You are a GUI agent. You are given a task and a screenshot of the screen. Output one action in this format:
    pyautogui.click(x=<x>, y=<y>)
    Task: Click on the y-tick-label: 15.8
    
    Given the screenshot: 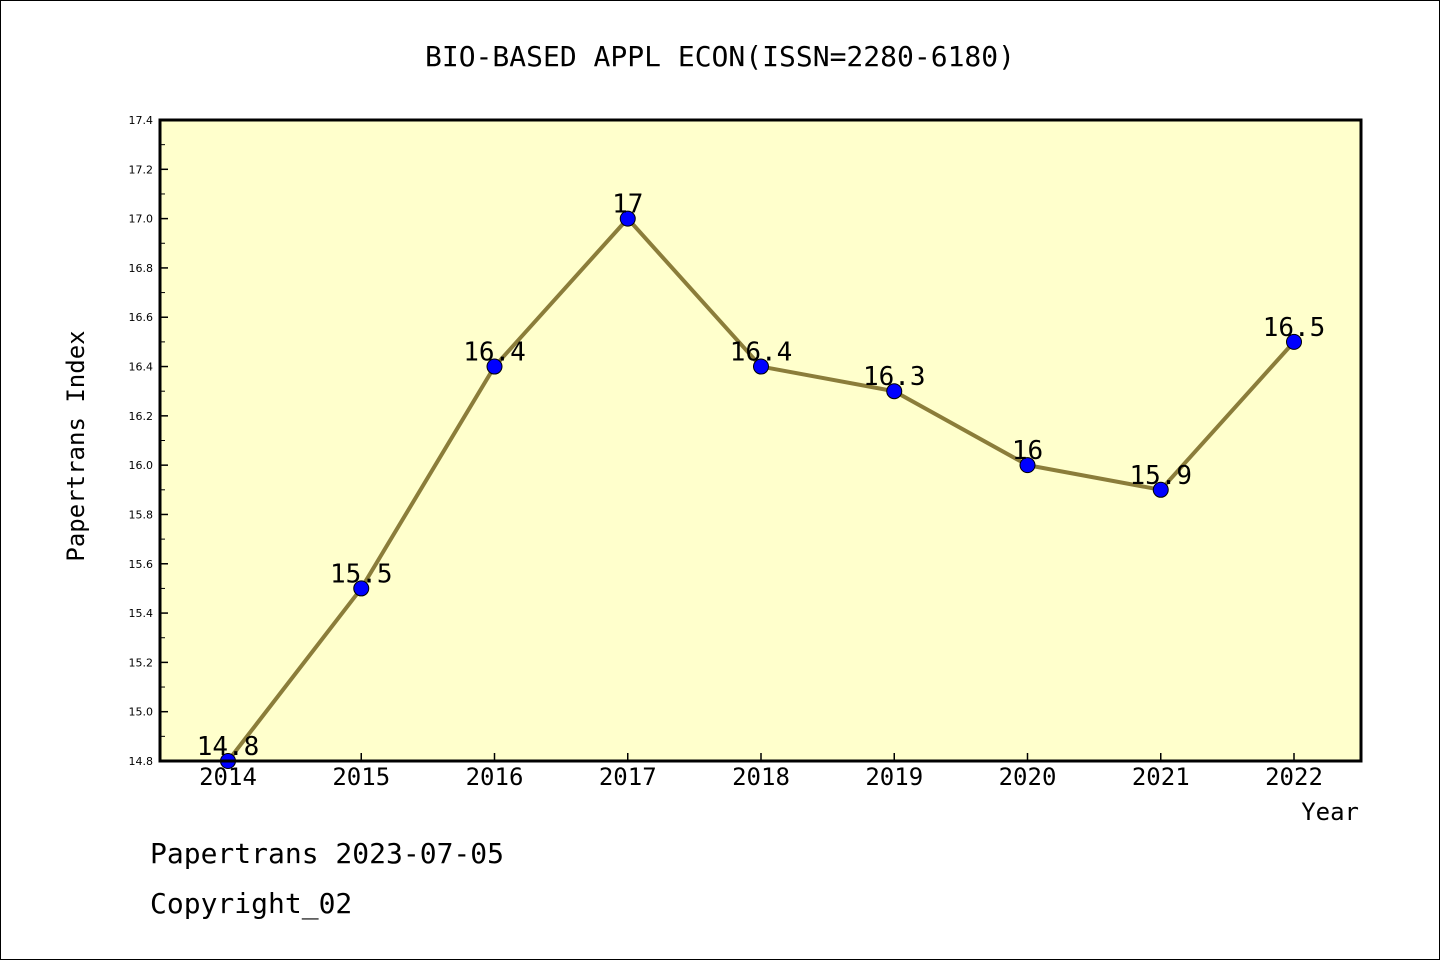 What is the action you would take?
    pyautogui.click(x=141, y=514)
    